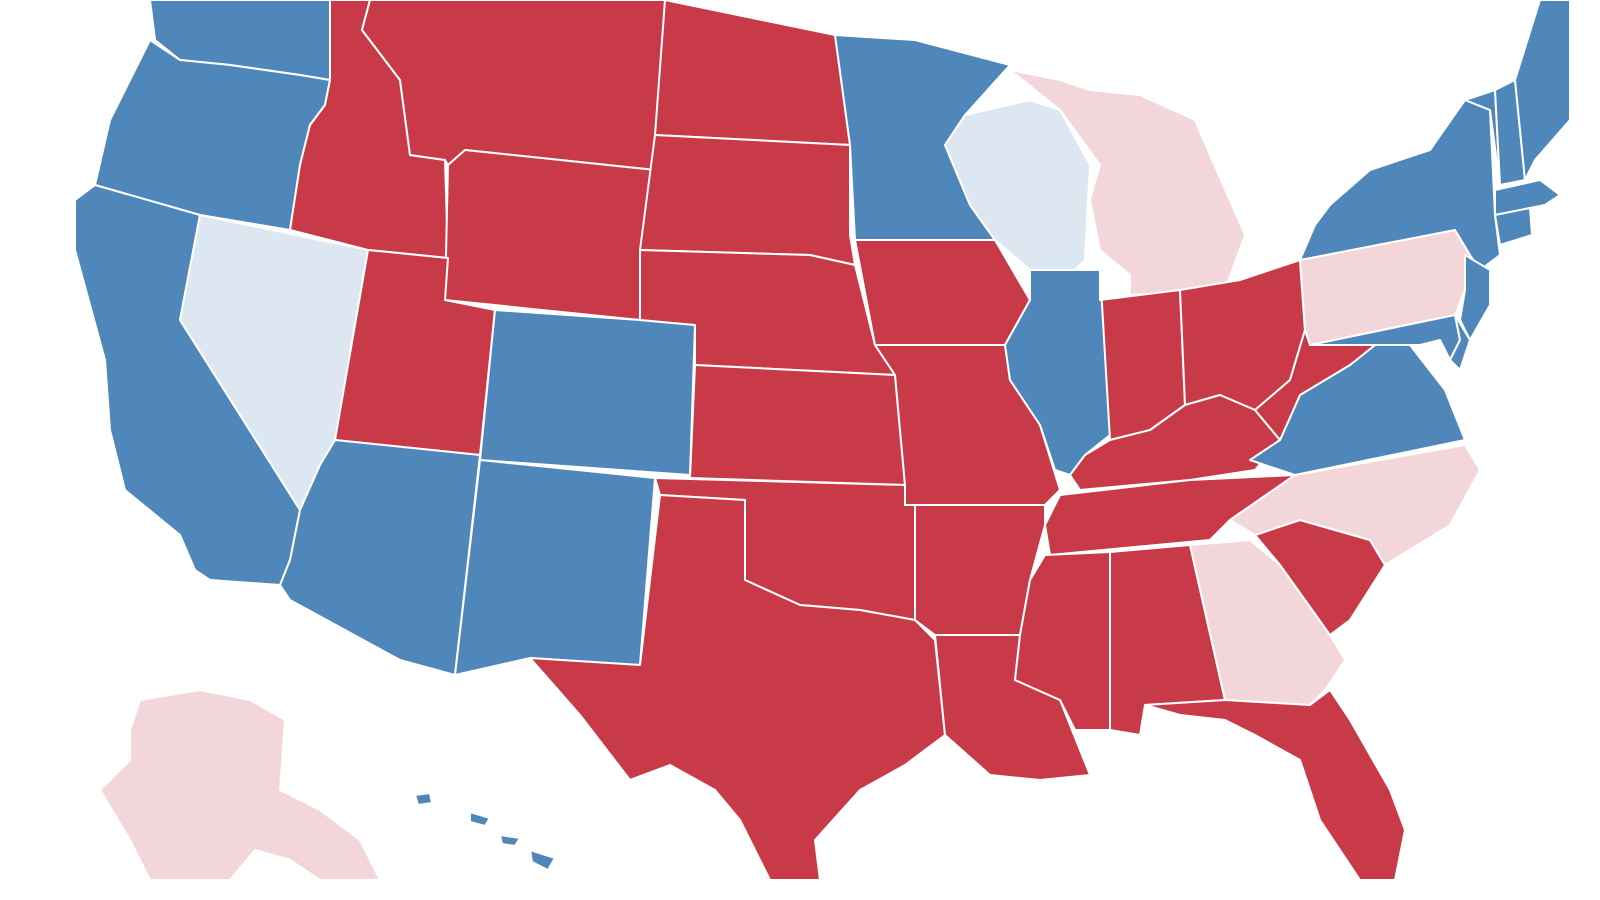 This screenshot has width=1600, height=900. I want to click on state-ny, so click(1400, 185).